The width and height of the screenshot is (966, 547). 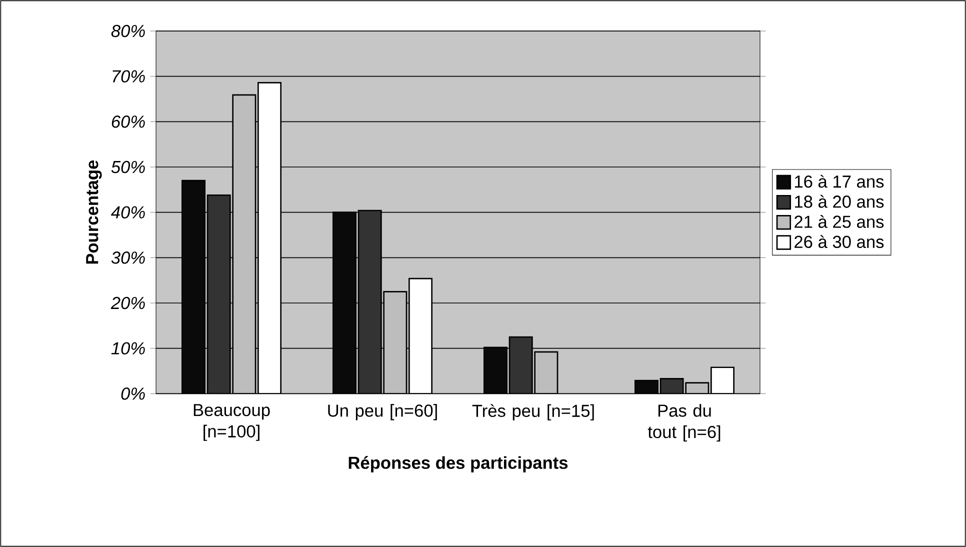 What do you see at coordinates (128, 258) in the screenshot?
I see `y-tick-label: 30%` at bounding box center [128, 258].